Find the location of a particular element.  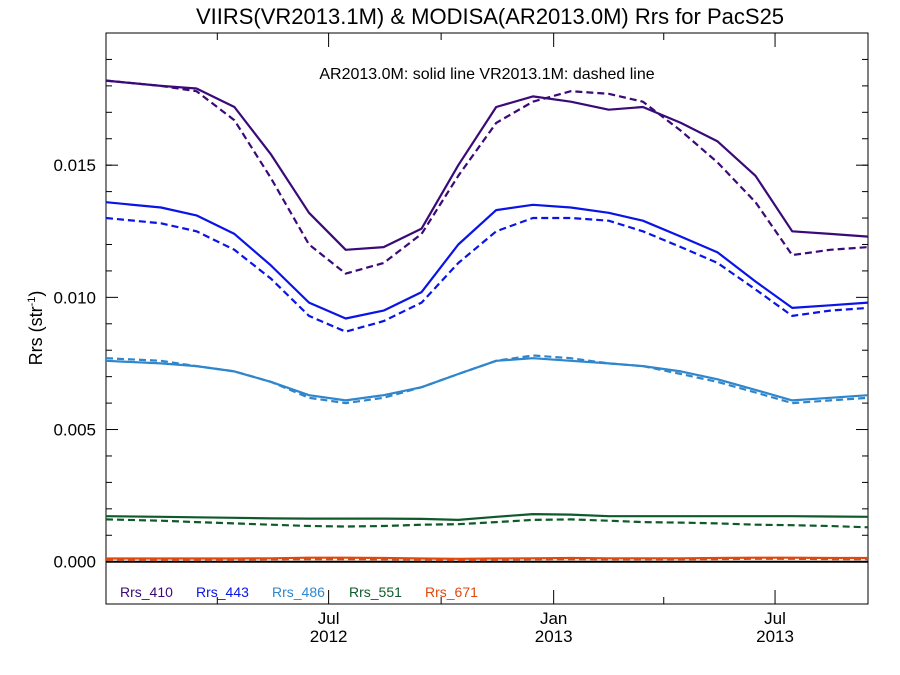

y-tick-label-0: 0.000 is located at coordinates (74, 562).